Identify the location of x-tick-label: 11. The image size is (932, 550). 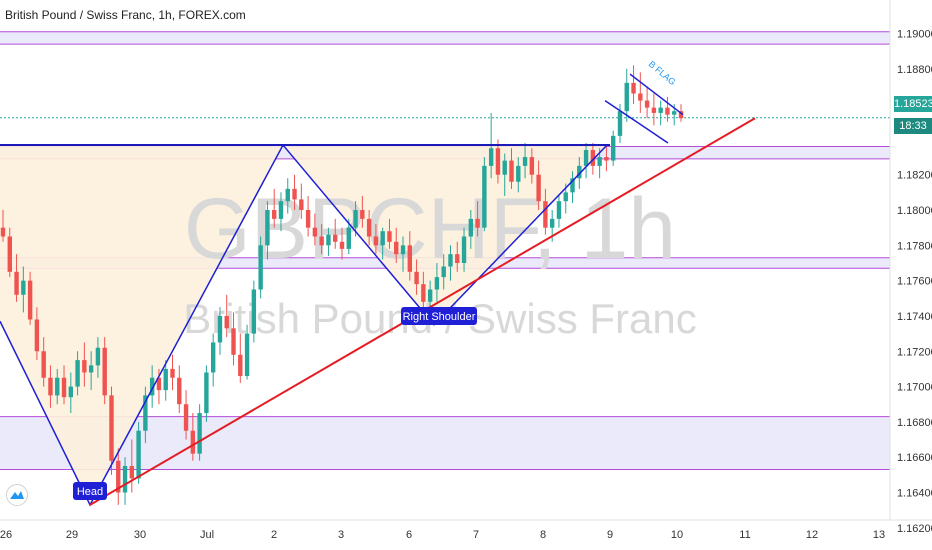
(744, 535).